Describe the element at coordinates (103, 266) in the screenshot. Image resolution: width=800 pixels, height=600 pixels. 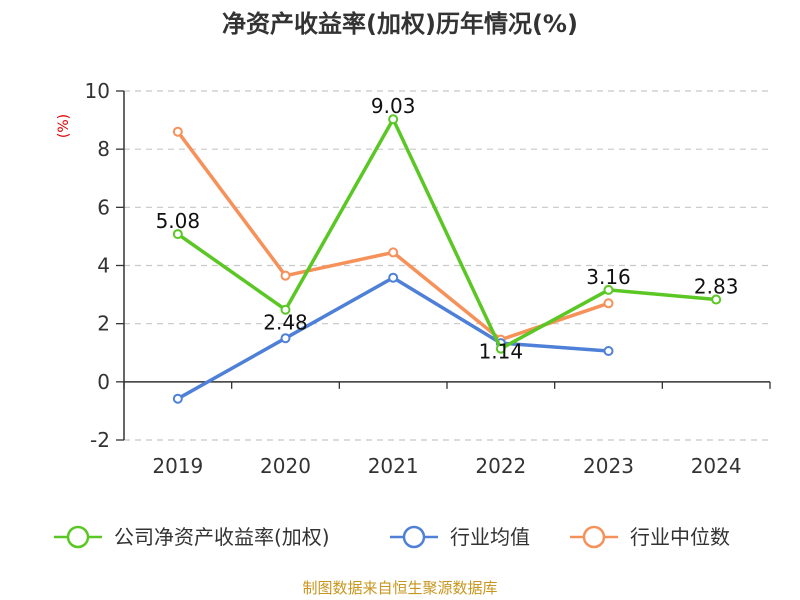
I see `y-tick-label: 4` at that location.